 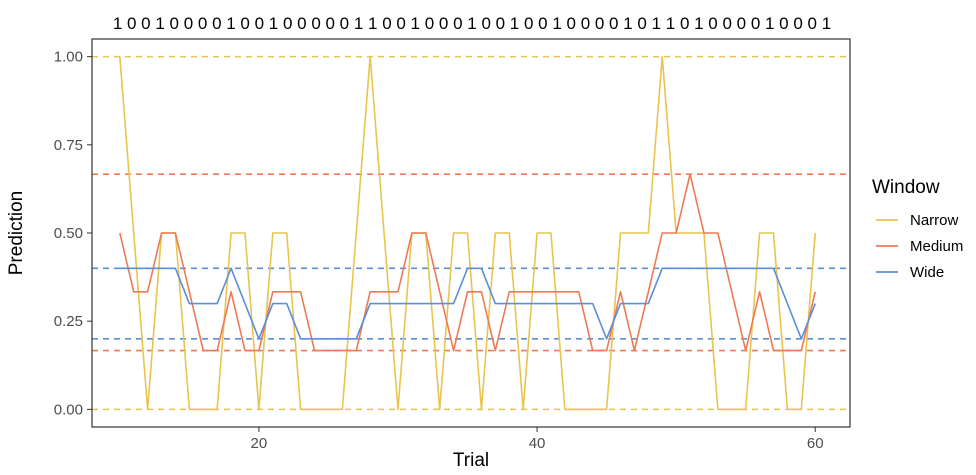 I want to click on x-tick-label: 60, so click(x=815, y=443).